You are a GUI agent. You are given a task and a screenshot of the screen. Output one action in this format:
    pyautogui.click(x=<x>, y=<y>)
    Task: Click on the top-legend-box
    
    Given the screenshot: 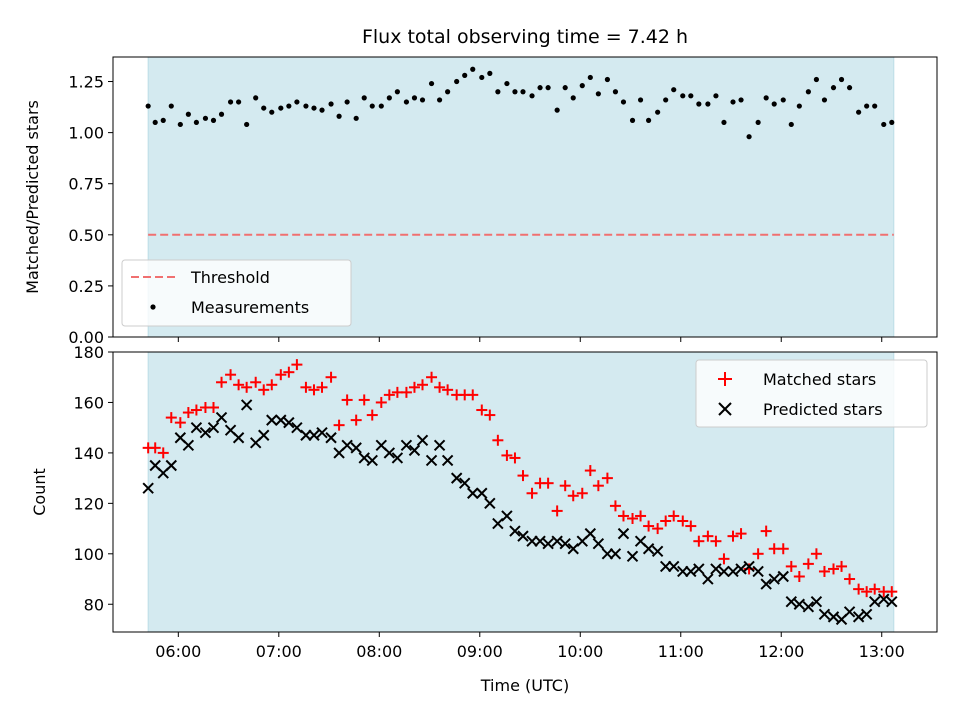 What is the action you would take?
    pyautogui.click(x=236, y=293)
    